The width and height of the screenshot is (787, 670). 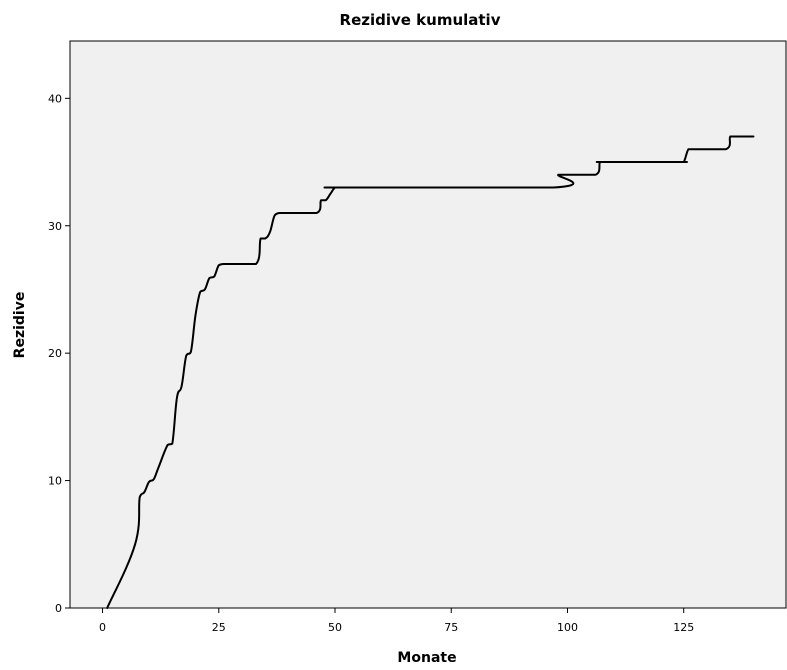 I want to click on y-axis-ticks: 0 10 20 30 40, so click(x=59, y=353).